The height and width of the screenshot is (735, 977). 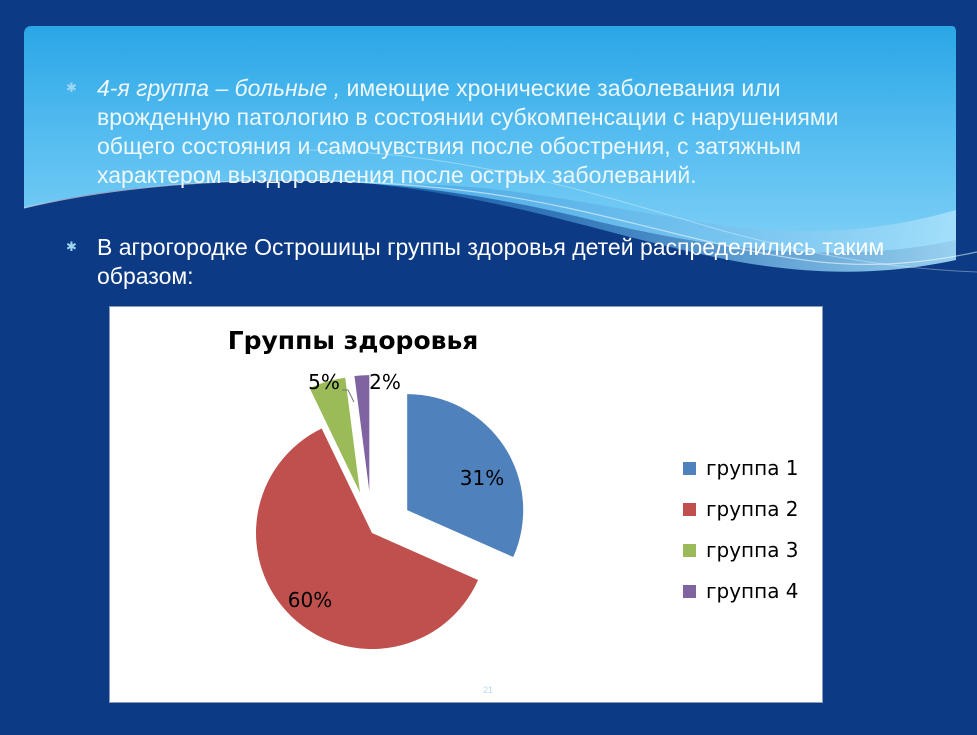 I want to click on bullet-lead-text: 4-я группа – больные ,, so click(x=219, y=88).